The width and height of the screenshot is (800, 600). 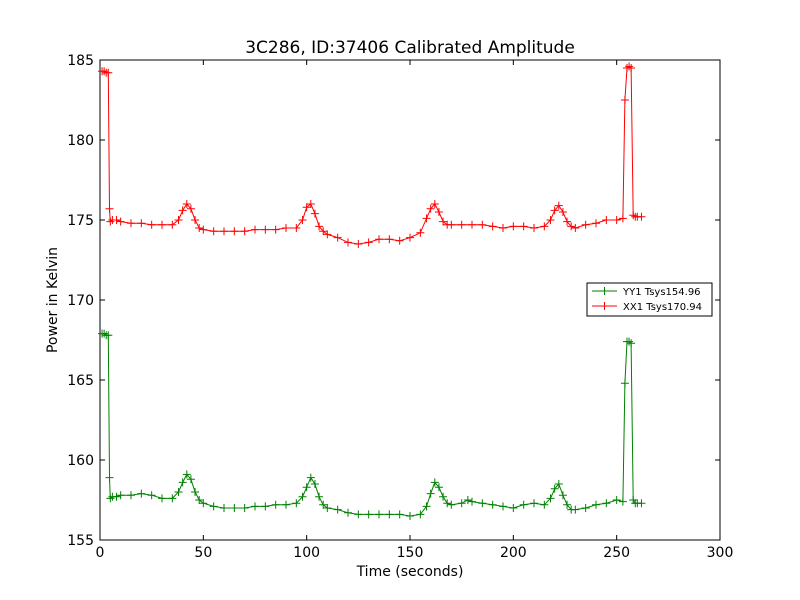 I want to click on legend: YY1 Tsys154.96 XX1 Tsys170.94, so click(x=649, y=299).